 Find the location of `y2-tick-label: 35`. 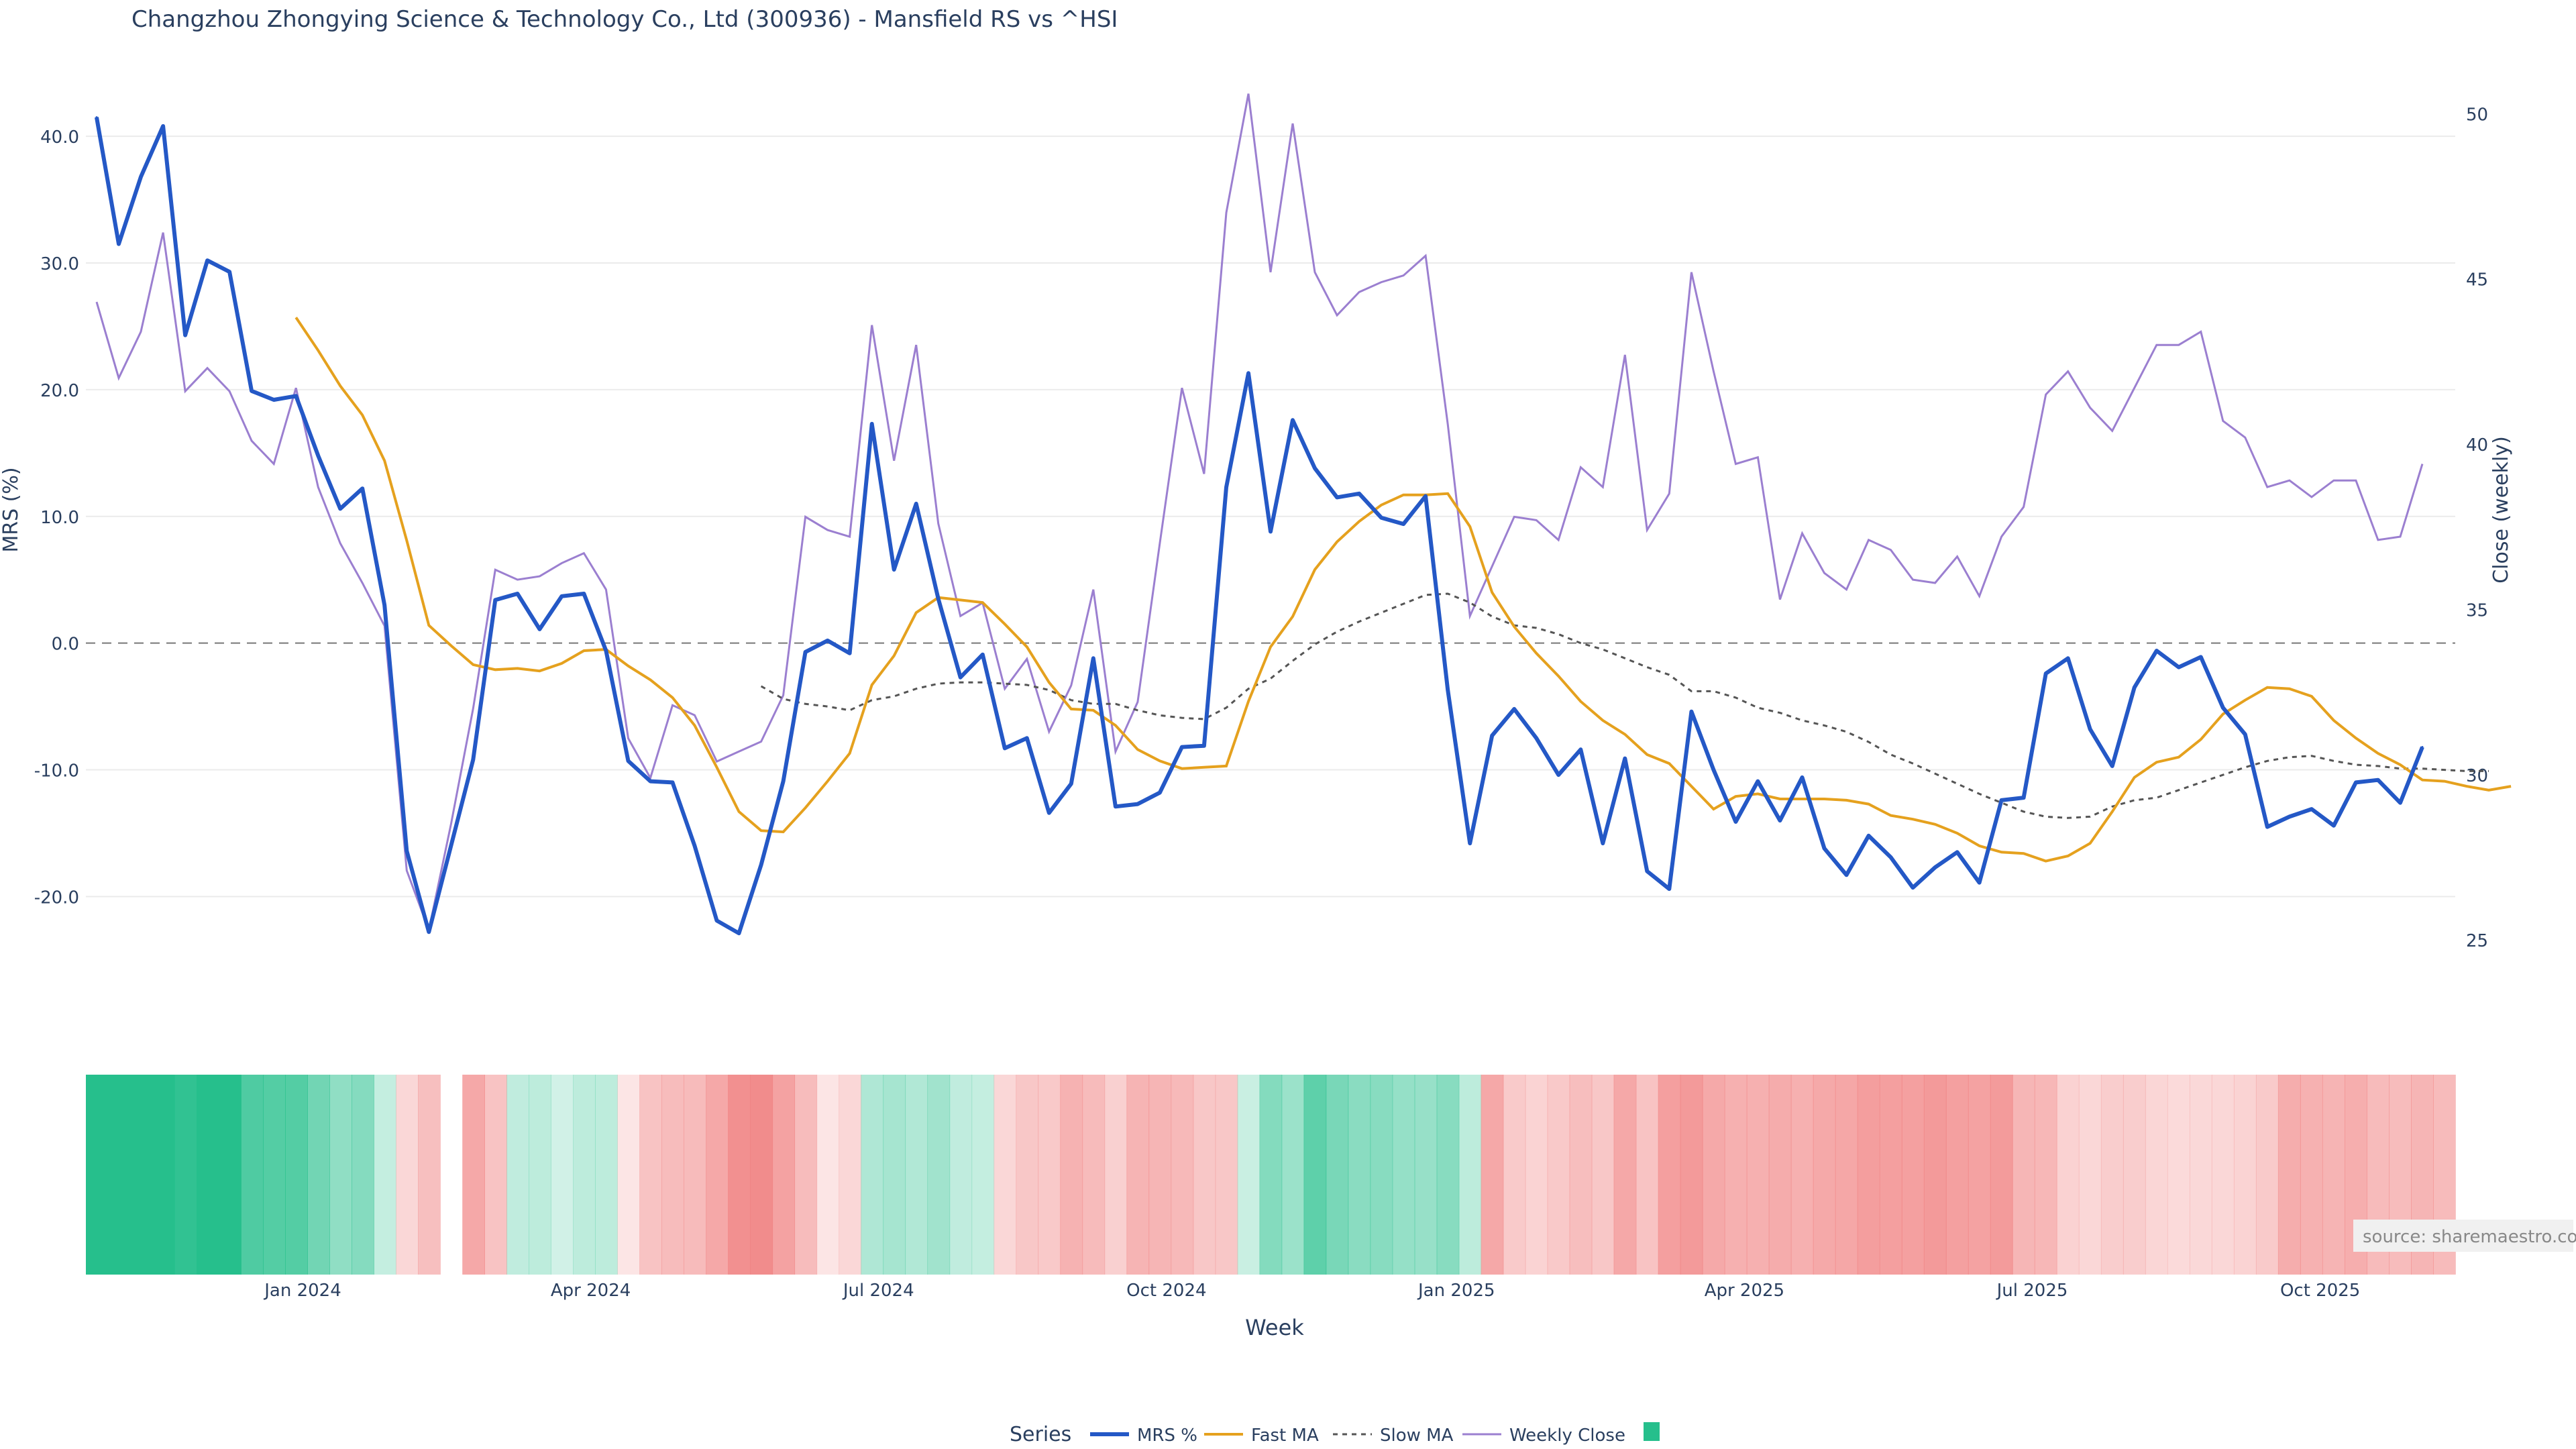

y2-tick-label: 35 is located at coordinates (2477, 610).